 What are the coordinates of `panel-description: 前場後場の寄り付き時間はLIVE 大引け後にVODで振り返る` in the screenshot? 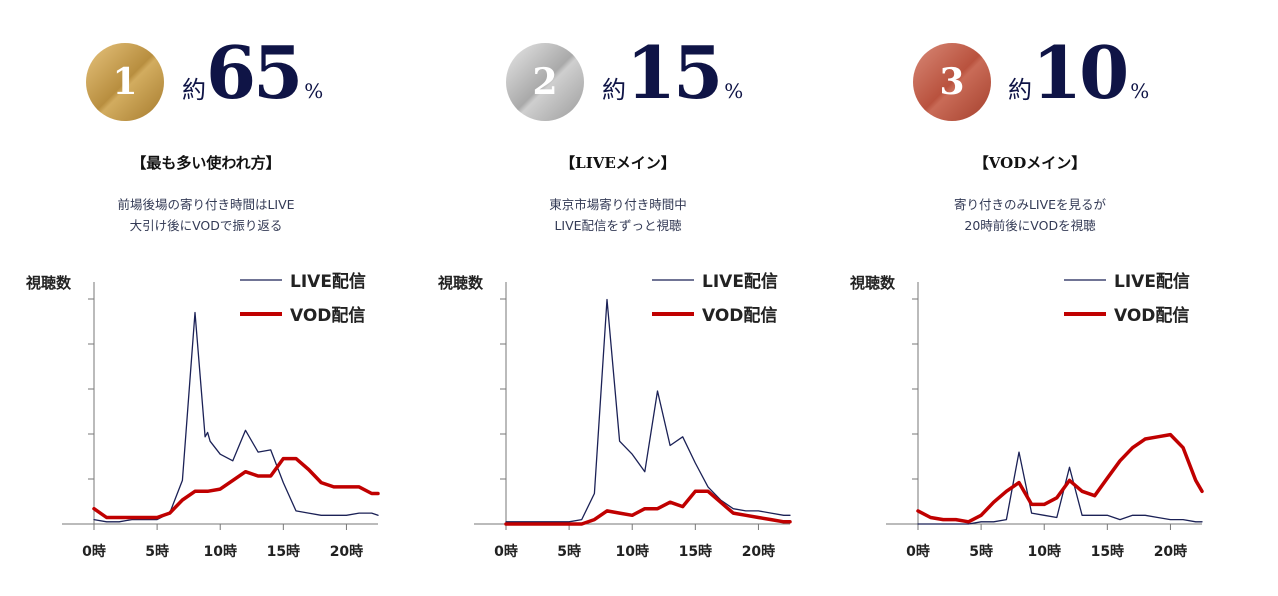 It's located at (206, 215).